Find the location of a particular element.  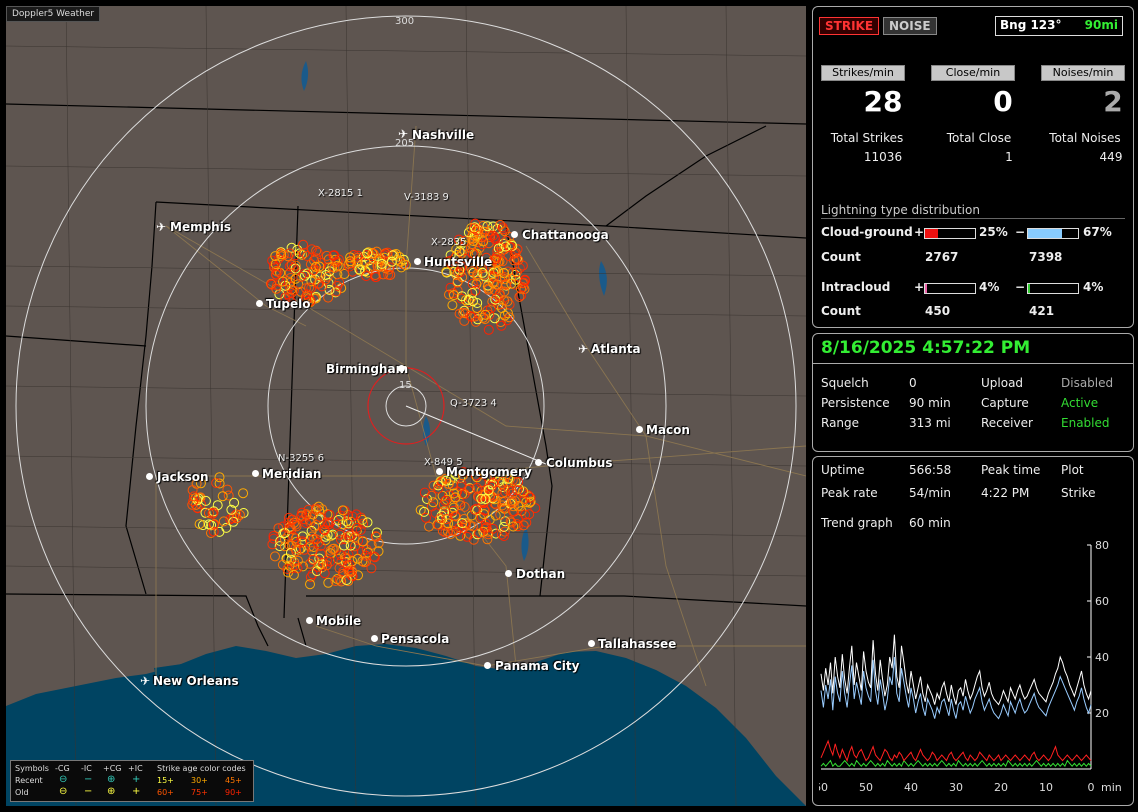

legend-old-label: Old is located at coordinates (22, 792).